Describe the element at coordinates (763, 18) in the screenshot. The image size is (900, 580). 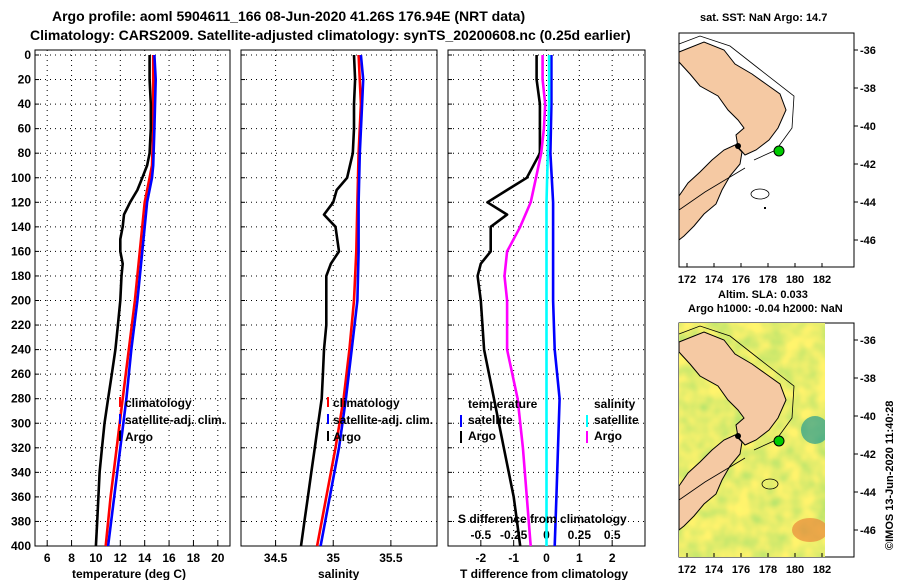
I see `sst-map-title: sat. SST: NaN Argo: 14.7` at that location.